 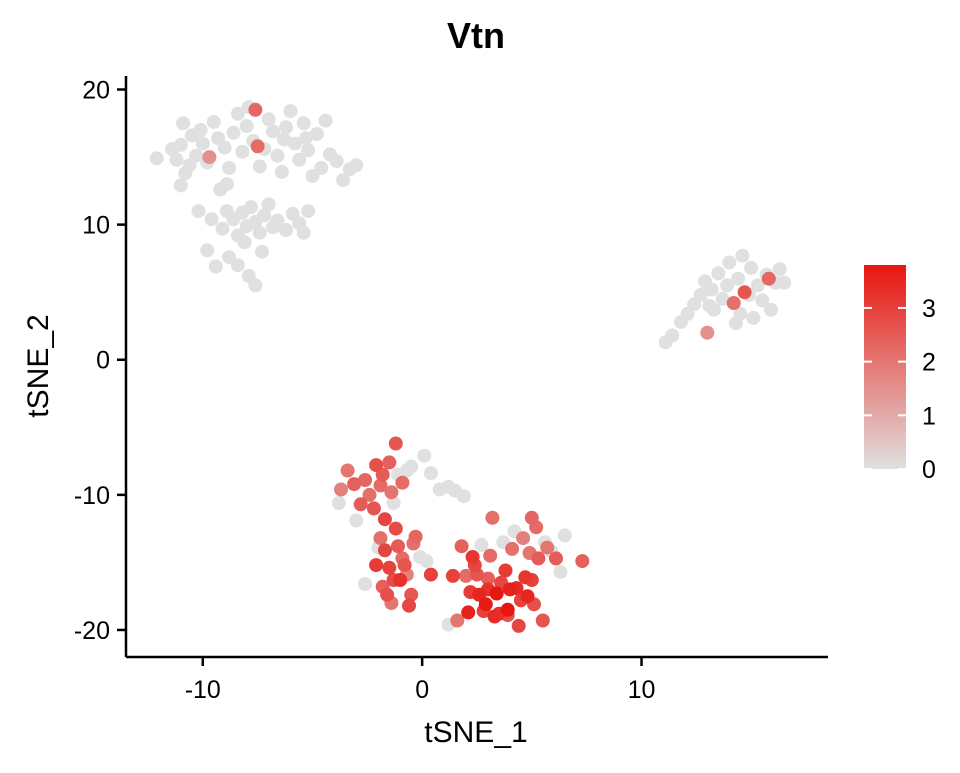 What do you see at coordinates (475, 732) in the screenshot?
I see `x-axis-label: tSNE_1` at bounding box center [475, 732].